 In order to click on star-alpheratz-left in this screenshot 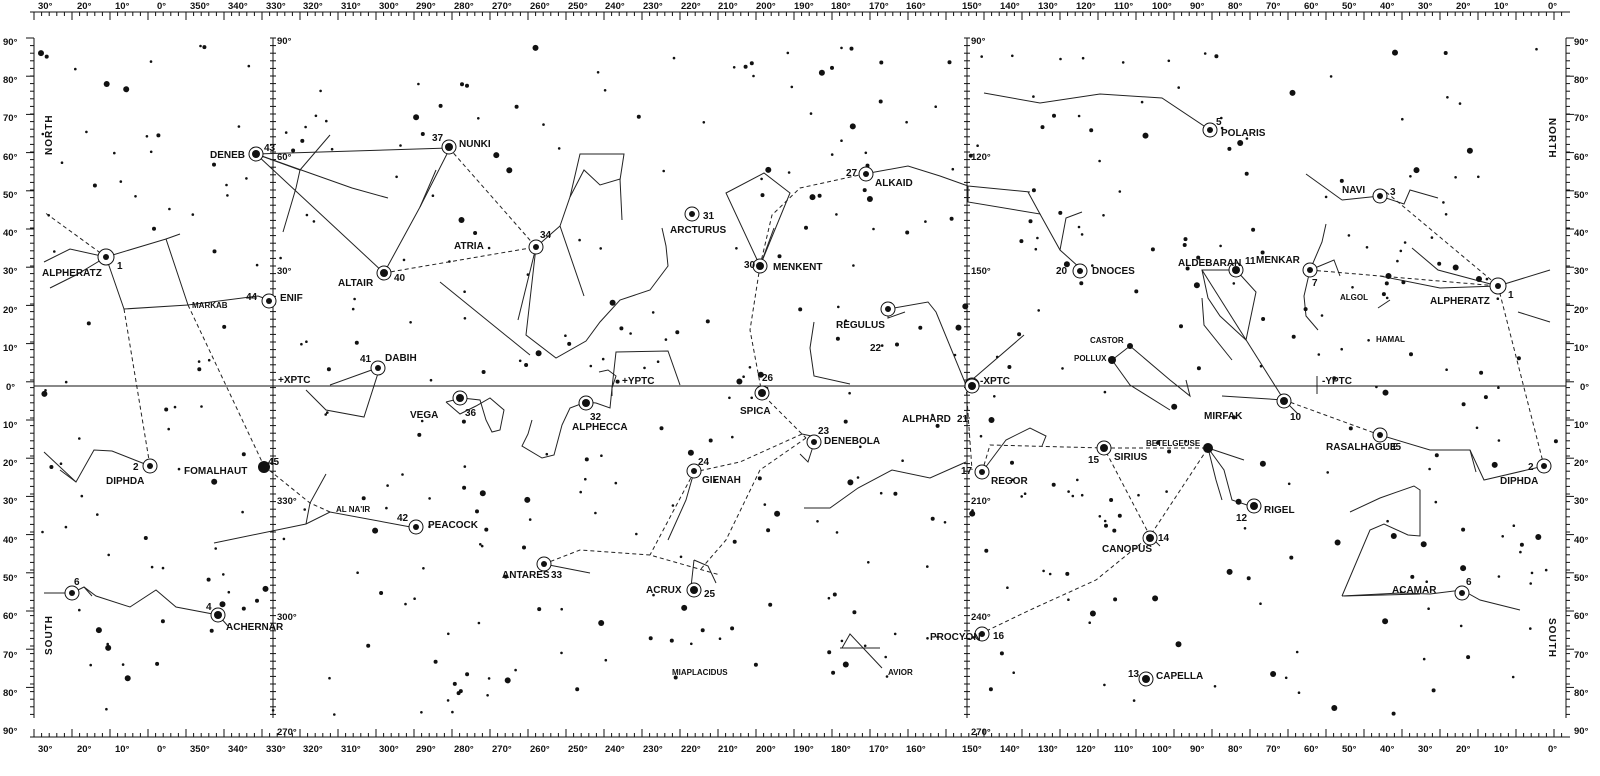, I will do `click(106, 257)`.